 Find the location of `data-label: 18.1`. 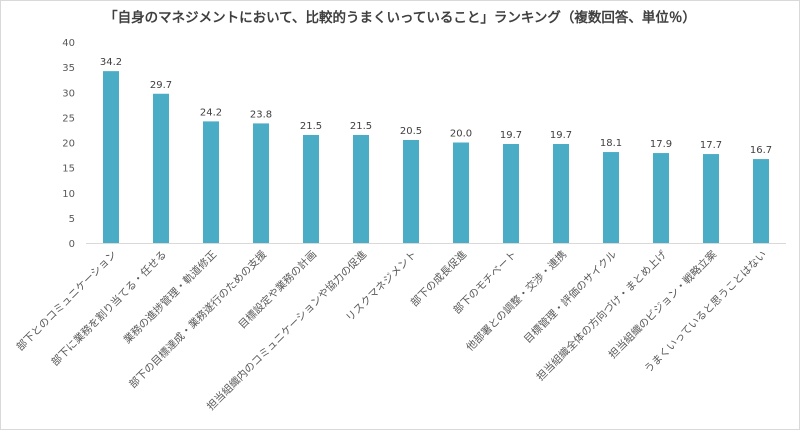

data-label: 18.1 is located at coordinates (611, 143).